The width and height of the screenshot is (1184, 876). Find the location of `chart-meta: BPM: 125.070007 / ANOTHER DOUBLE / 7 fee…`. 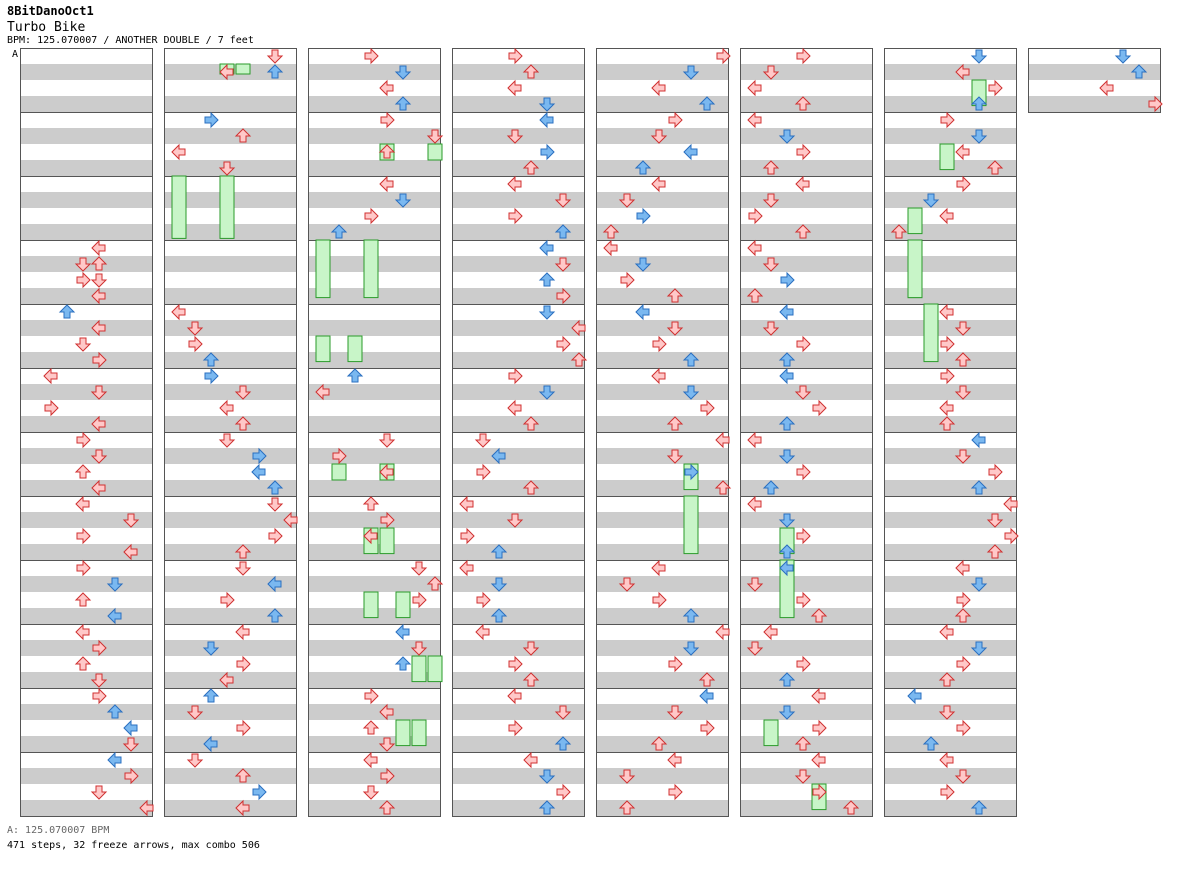

chart-meta: BPM: 125.070007 / ANOTHER DOUBLE / 7 fee… is located at coordinates (130, 40).